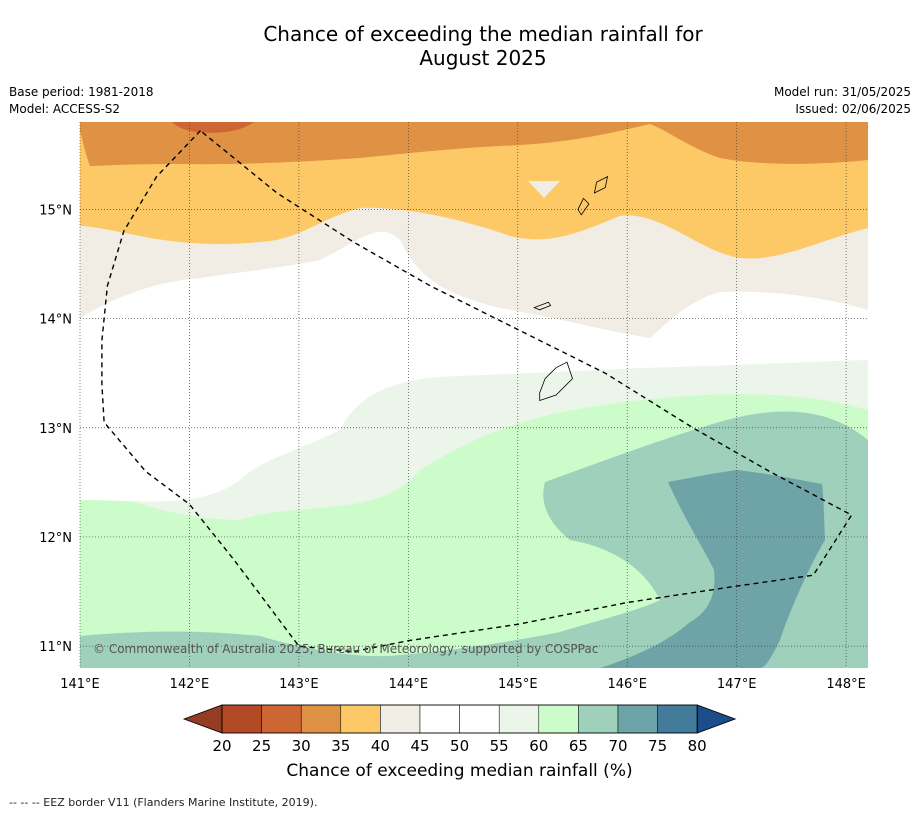  What do you see at coordinates (463, 684) in the screenshot?
I see `longitude-tick-labels: 141°E 142°E 143°E 144°E 145°E 146°E 147°E 148°E` at bounding box center [463, 684].